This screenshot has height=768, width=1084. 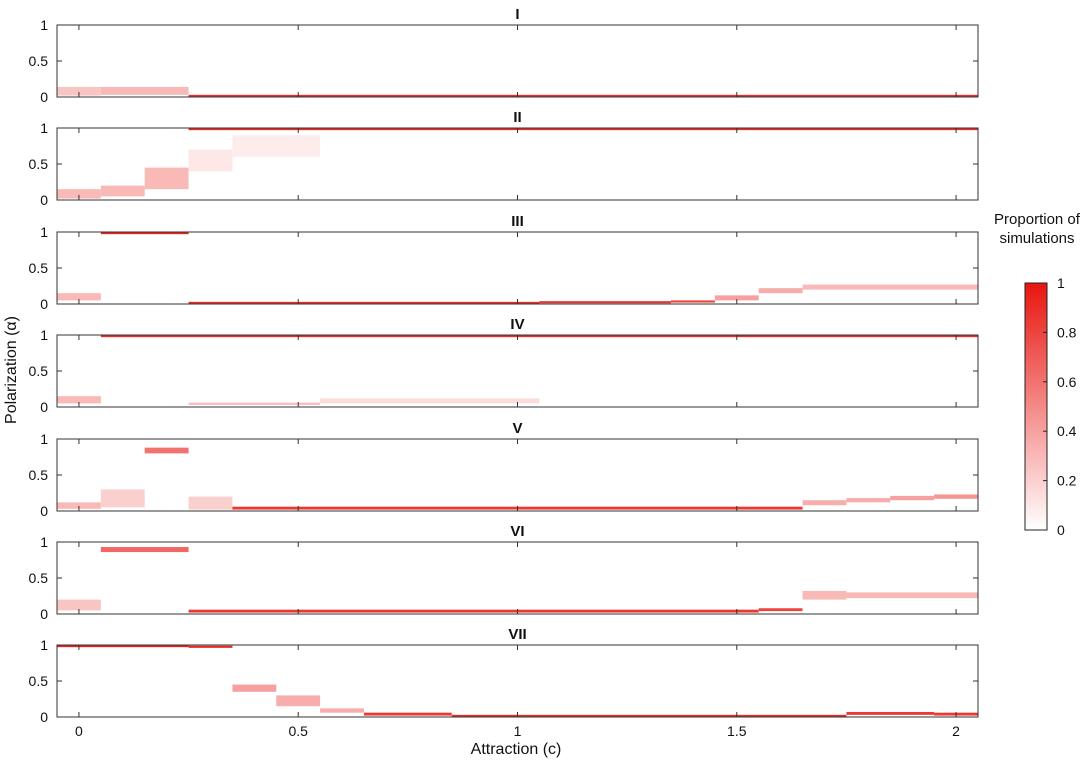 I want to click on panel-5: V 0 0.5 1, so click(x=504, y=469).